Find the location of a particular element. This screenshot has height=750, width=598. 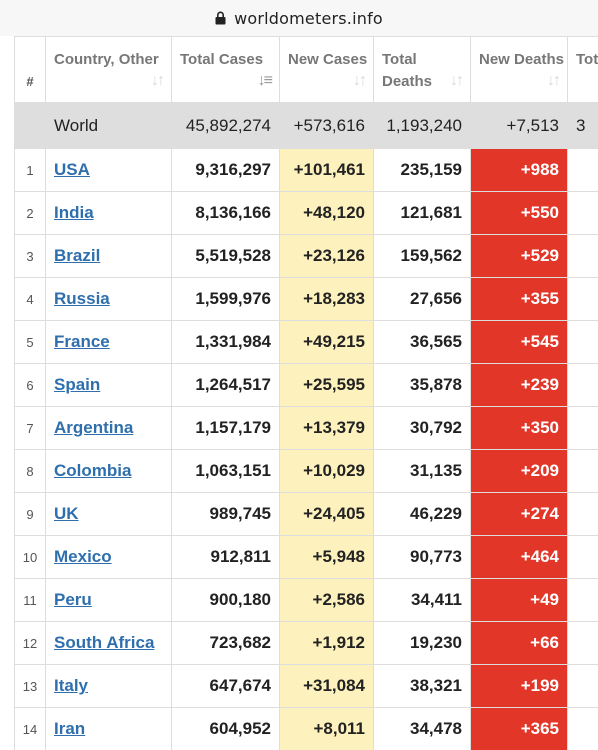

header-new-cases: New Cases ↓↑ is located at coordinates (326, 69).